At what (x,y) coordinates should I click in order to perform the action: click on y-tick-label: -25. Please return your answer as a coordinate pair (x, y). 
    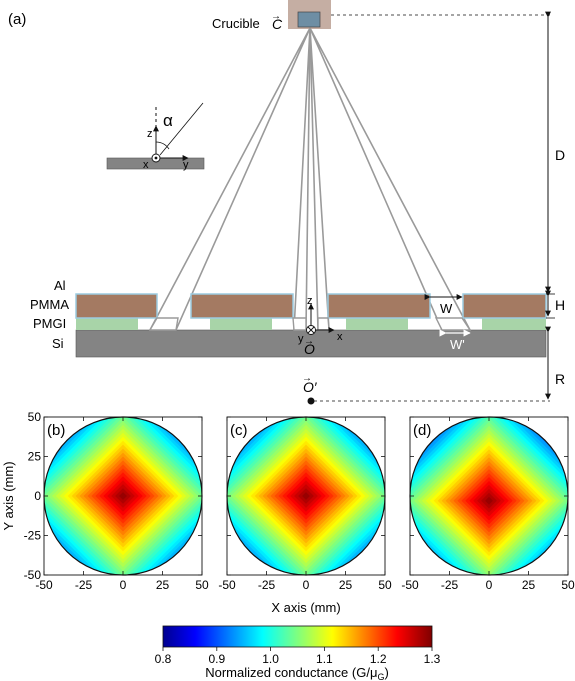
    Looking at the image, I should click on (33, 536).